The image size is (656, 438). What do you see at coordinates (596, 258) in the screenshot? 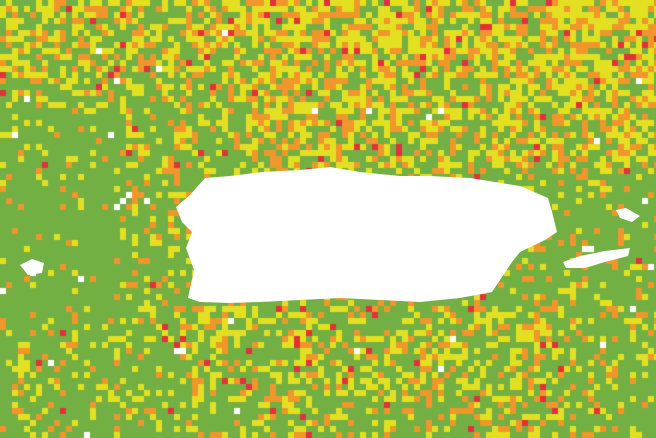
I see `vieques-island` at bounding box center [596, 258].